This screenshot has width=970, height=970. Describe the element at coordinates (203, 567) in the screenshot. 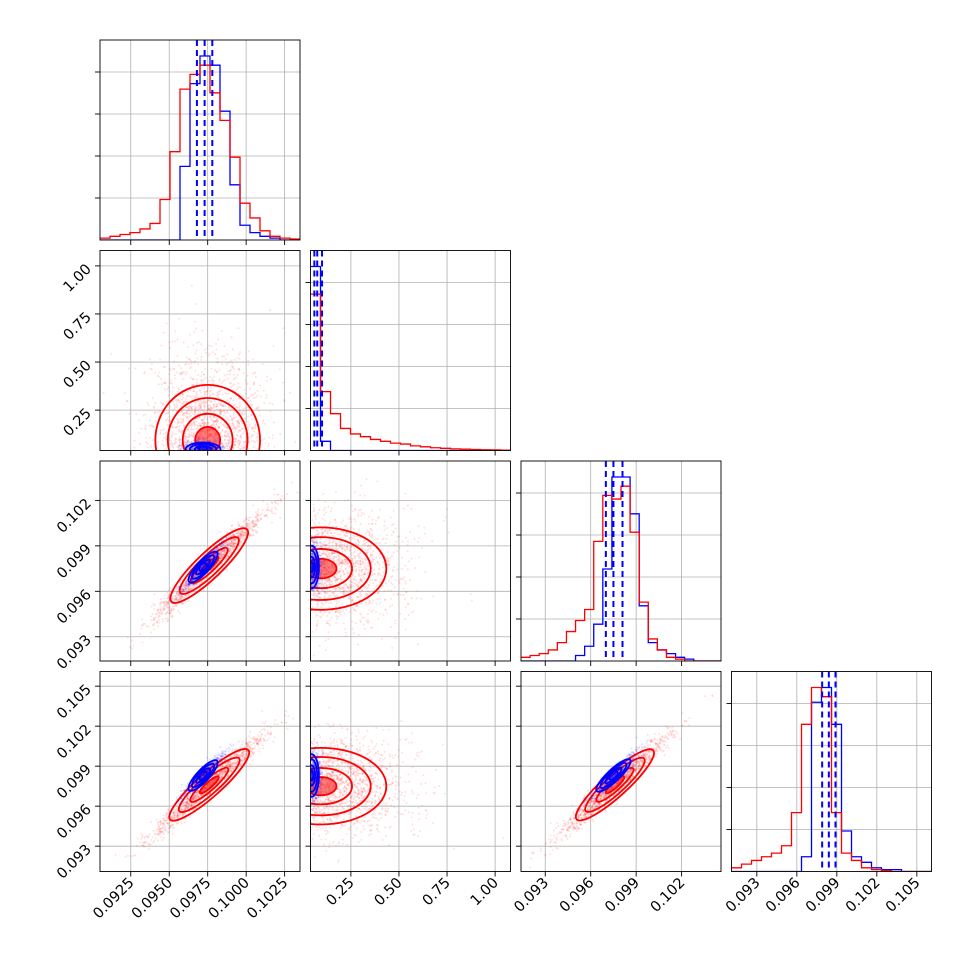

I see `contour-blue` at that location.